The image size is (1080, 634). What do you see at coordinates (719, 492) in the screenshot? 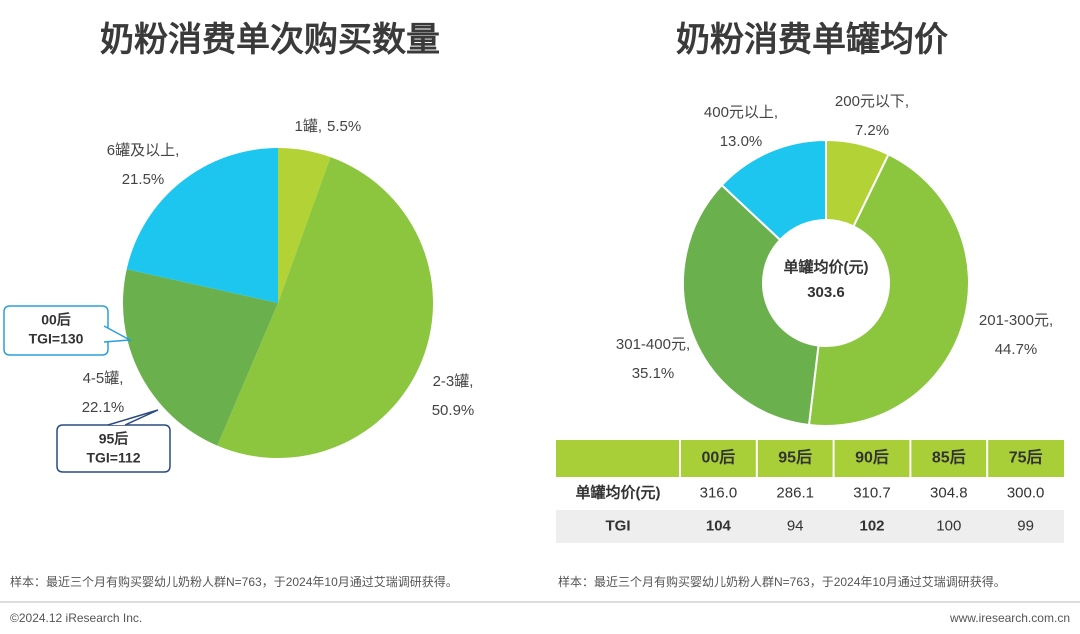
I see `table-cell: 316.0` at bounding box center [719, 492].